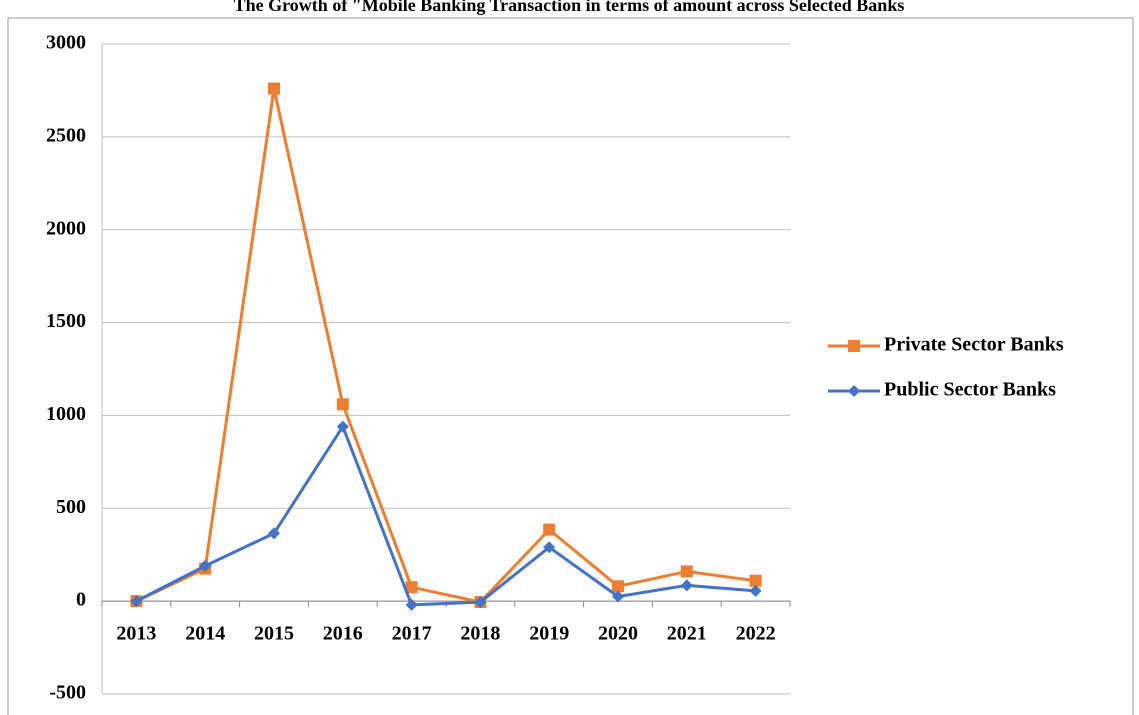  What do you see at coordinates (974, 345) in the screenshot?
I see `legend-label: Private Sector Banks` at bounding box center [974, 345].